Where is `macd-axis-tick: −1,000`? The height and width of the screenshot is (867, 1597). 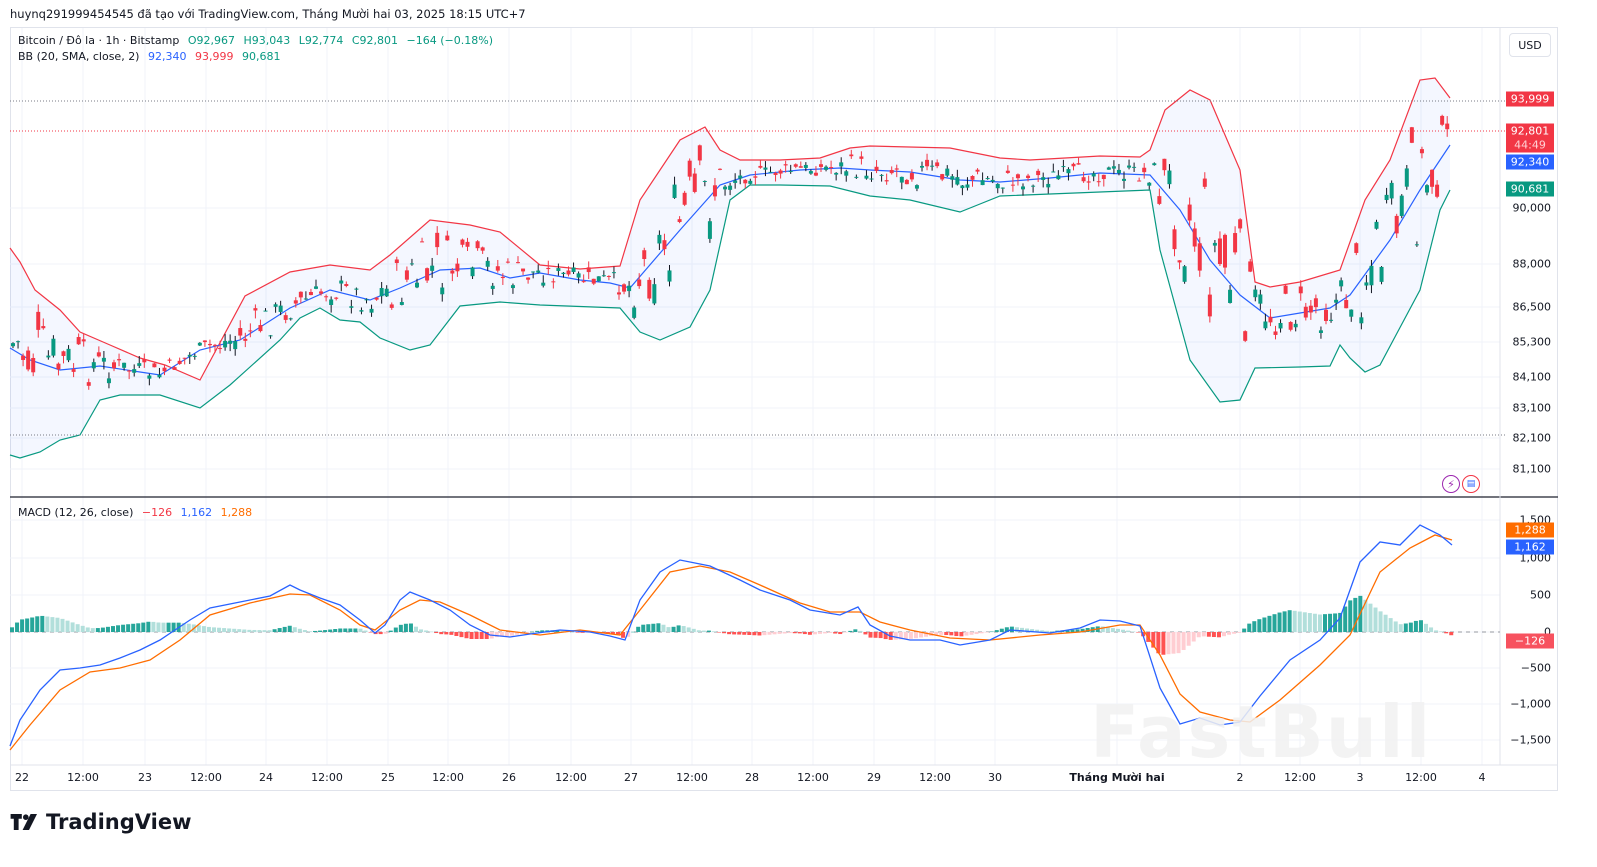 macd-axis-tick: −1,000 is located at coordinates (1530, 704).